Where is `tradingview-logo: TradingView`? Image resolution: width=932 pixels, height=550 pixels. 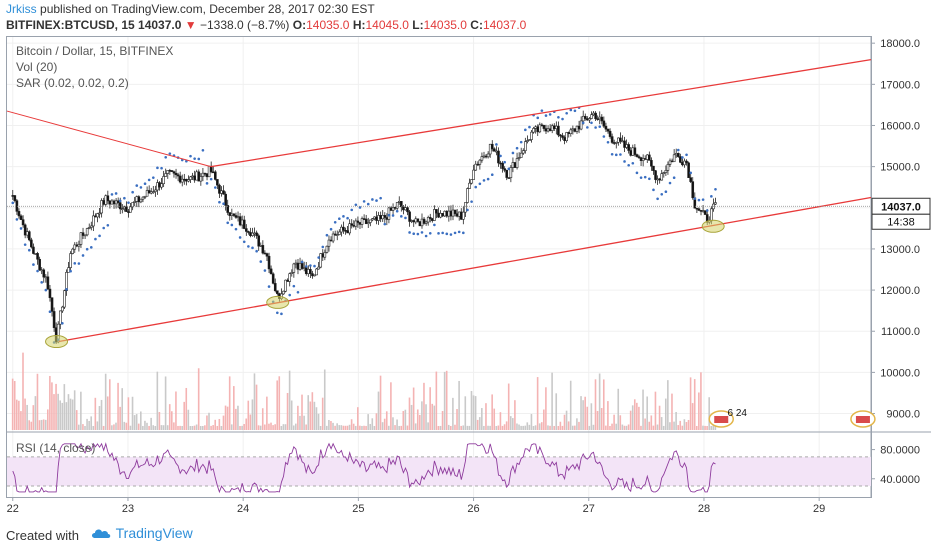
tradingview-logo: TradingView is located at coordinates (141, 533).